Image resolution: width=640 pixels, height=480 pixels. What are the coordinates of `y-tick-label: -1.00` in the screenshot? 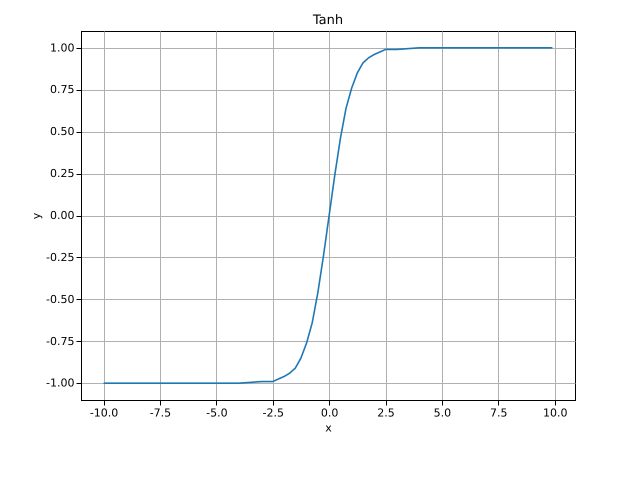 It's located at (60, 383).